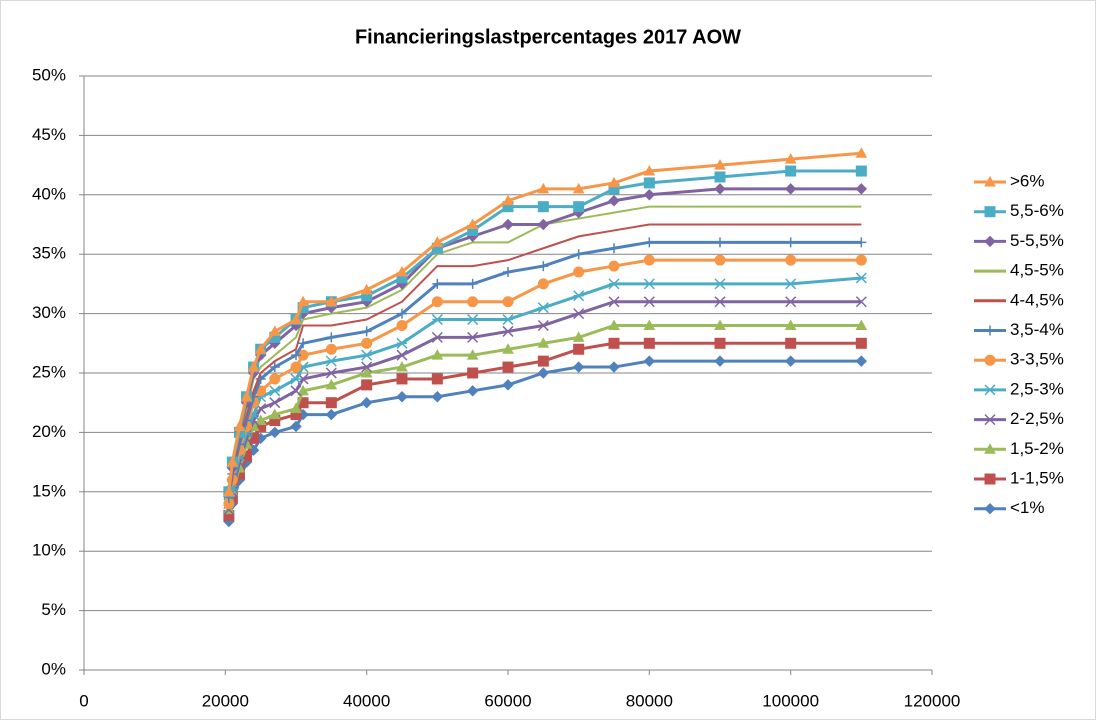  What do you see at coordinates (83, 700) in the screenshot?
I see `x-tick-label: 0` at bounding box center [83, 700].